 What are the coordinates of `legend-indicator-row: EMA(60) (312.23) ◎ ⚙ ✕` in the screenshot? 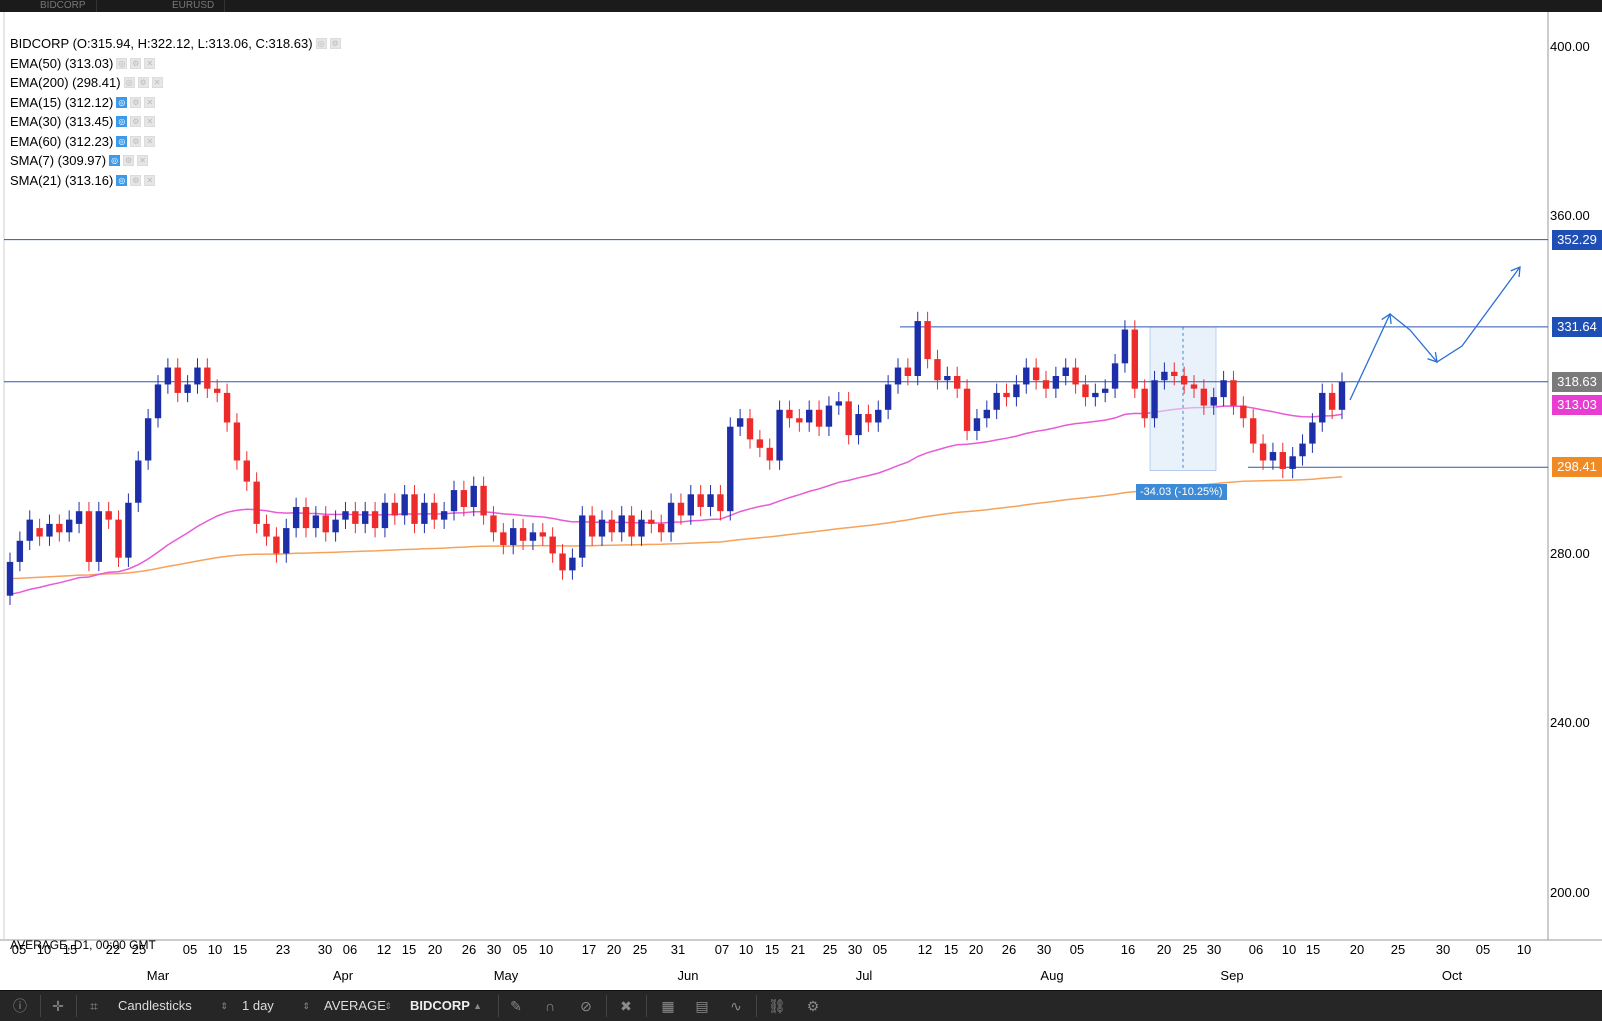 It's located at (175, 142).